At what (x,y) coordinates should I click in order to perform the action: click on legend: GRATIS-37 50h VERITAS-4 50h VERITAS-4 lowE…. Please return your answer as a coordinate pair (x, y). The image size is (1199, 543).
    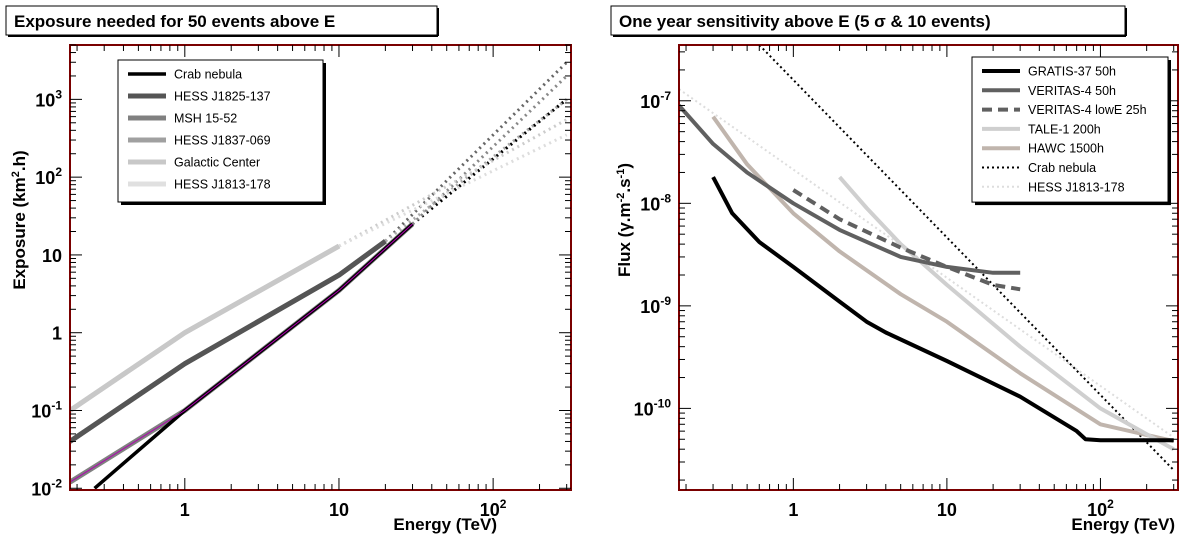
    Looking at the image, I should click on (1071, 131).